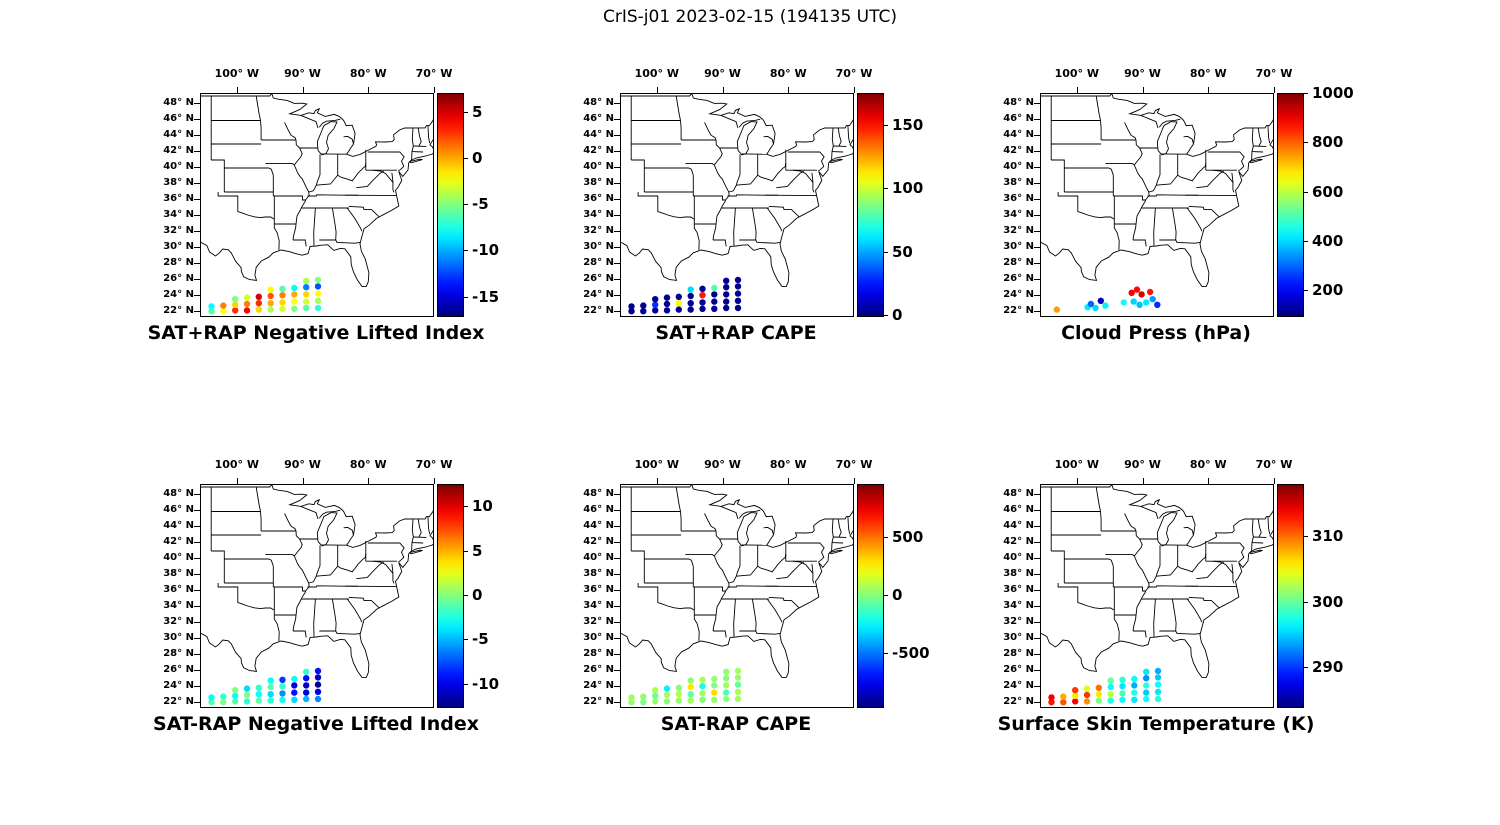 The image size is (1500, 825). What do you see at coordinates (178, 637) in the screenshot?
I see `y-tick-label: 30° N` at bounding box center [178, 637].